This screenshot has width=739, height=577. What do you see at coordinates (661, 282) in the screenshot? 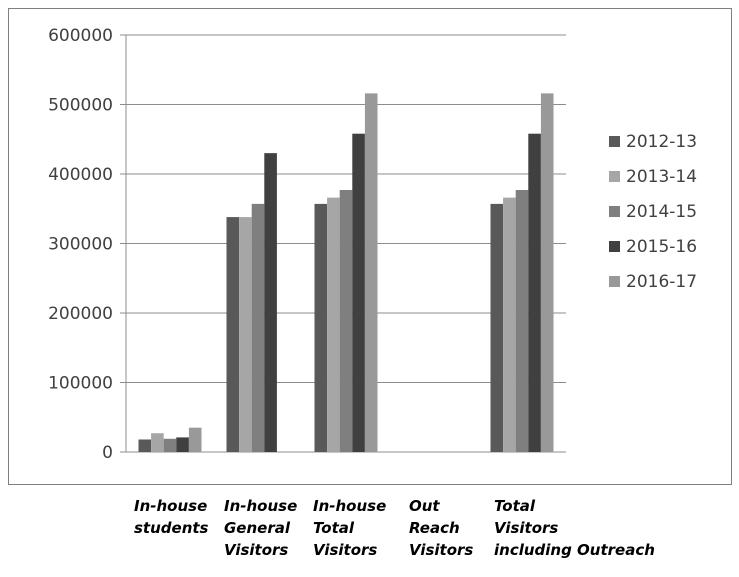
I see `legend-label: 2016-17` at bounding box center [661, 282].